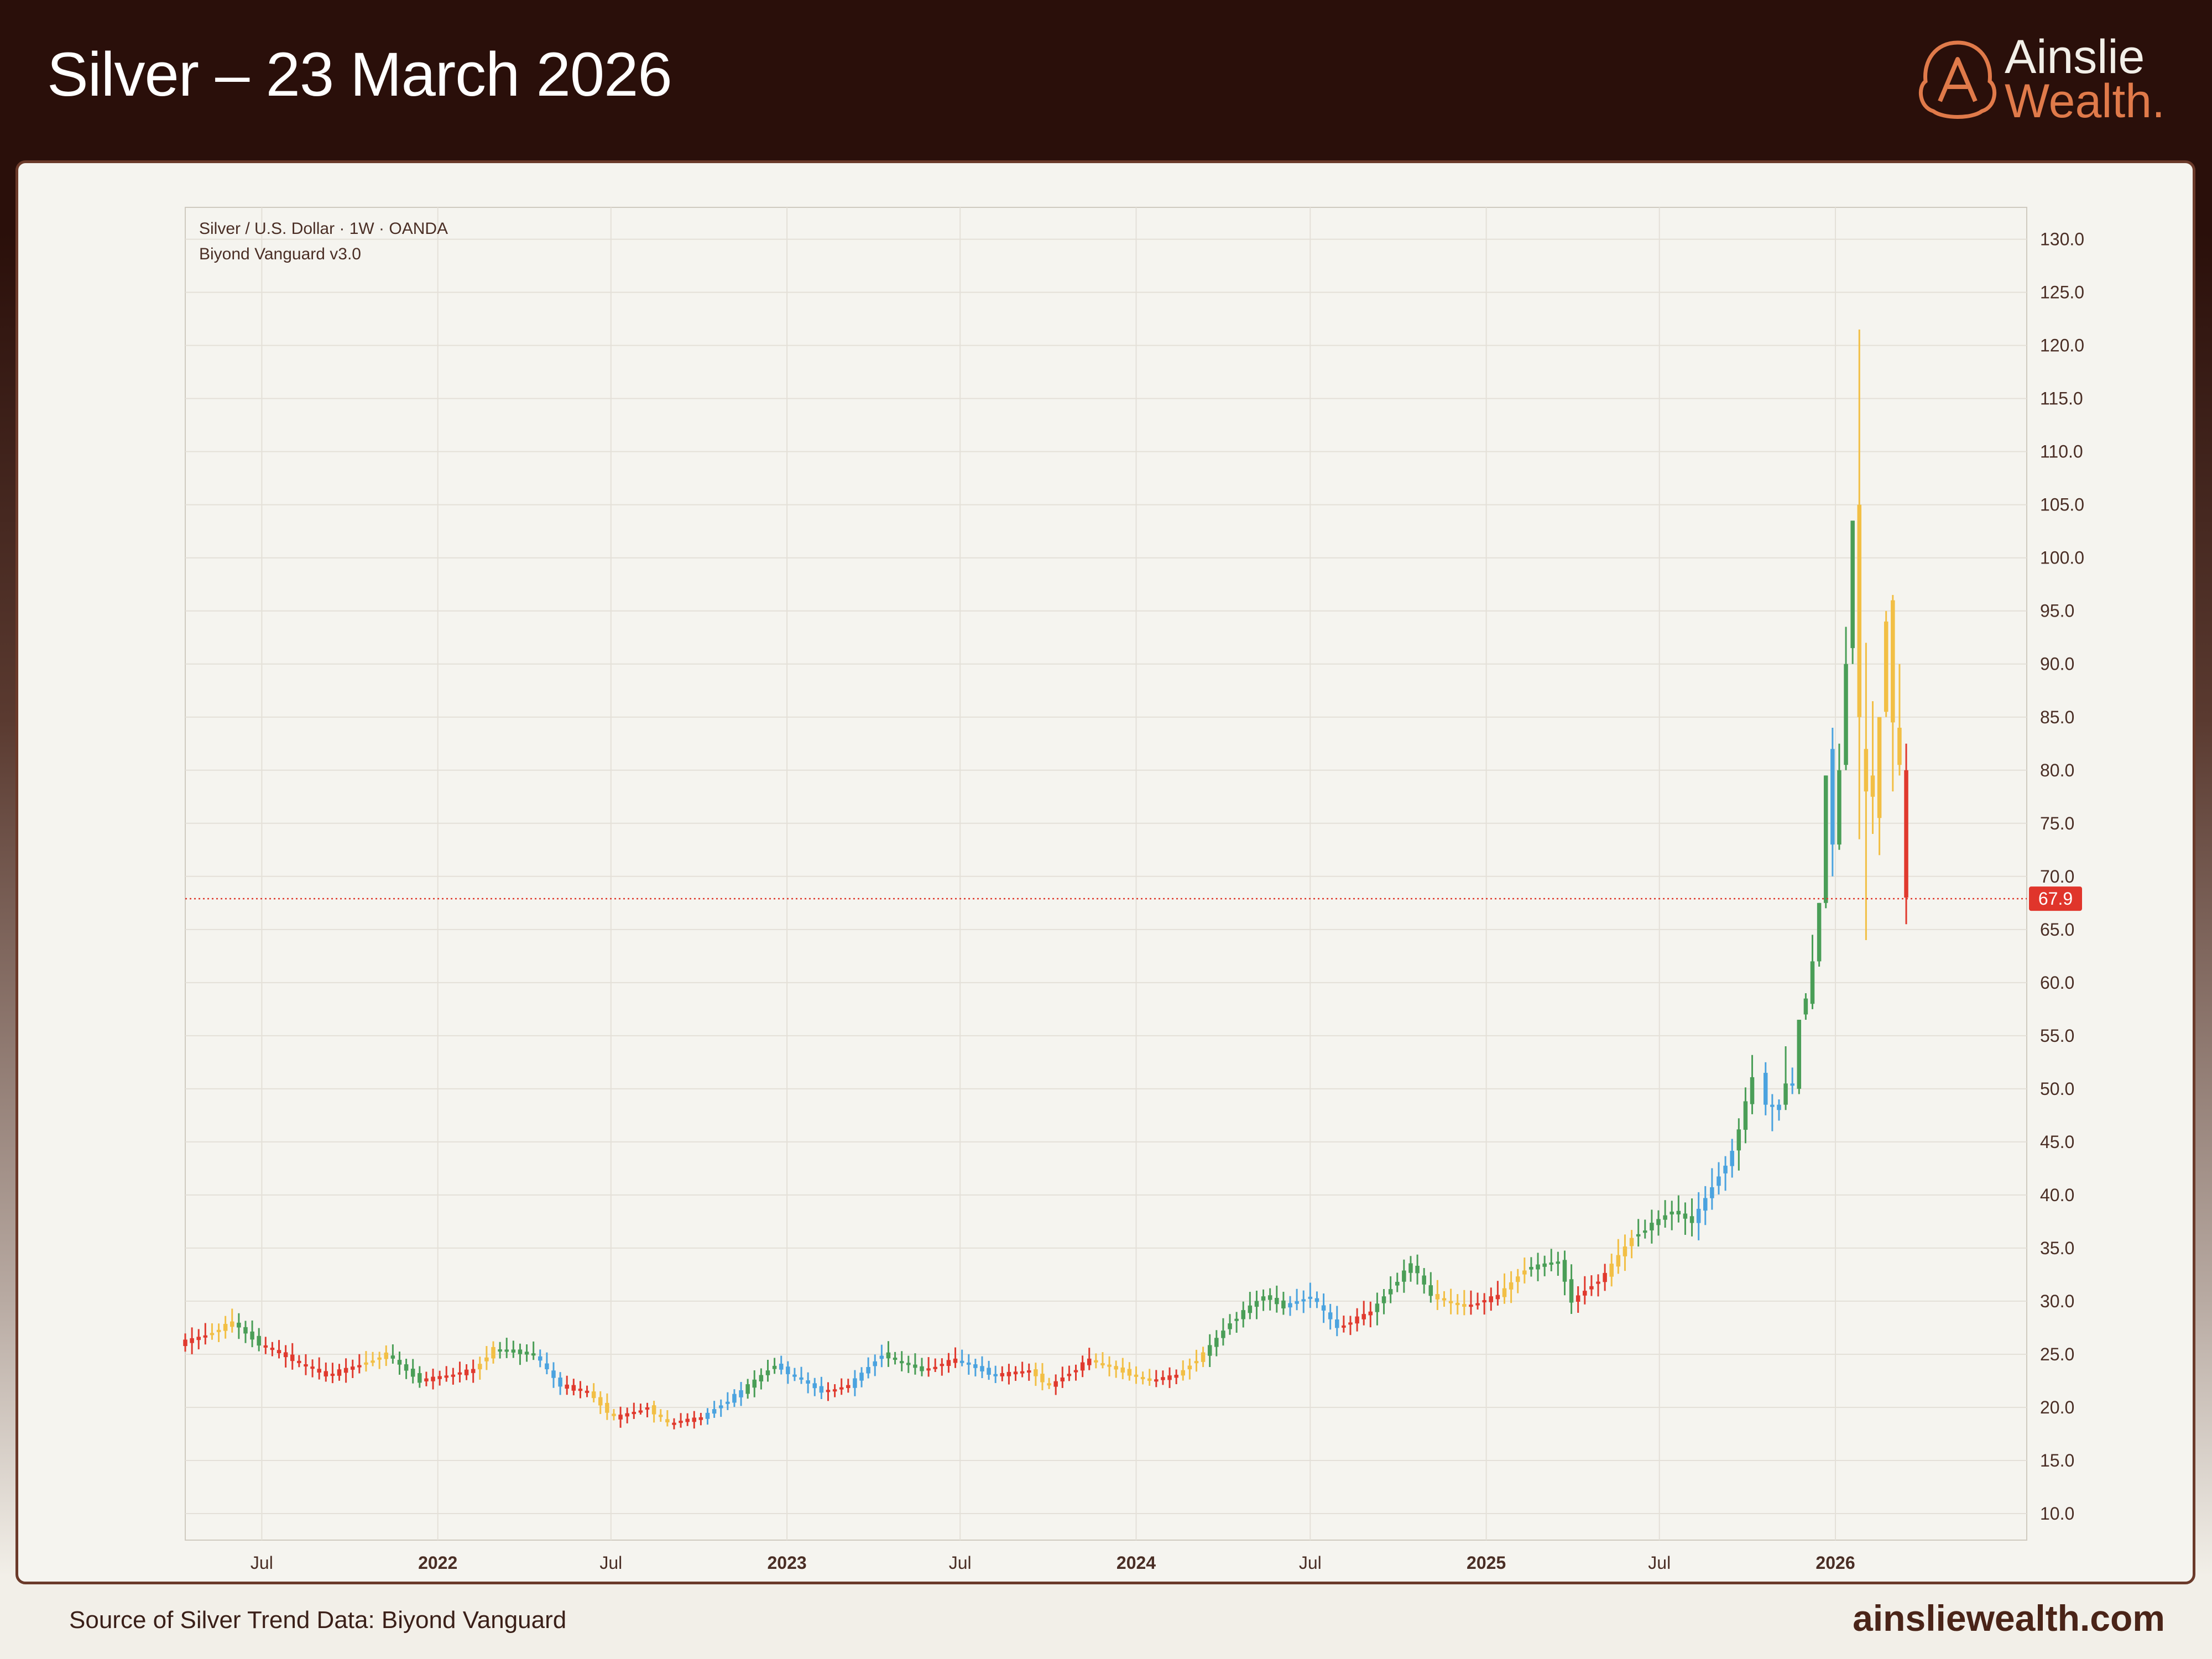  What do you see at coordinates (2057, 1354) in the screenshot?
I see `y-tick-label: 25.0` at bounding box center [2057, 1354].